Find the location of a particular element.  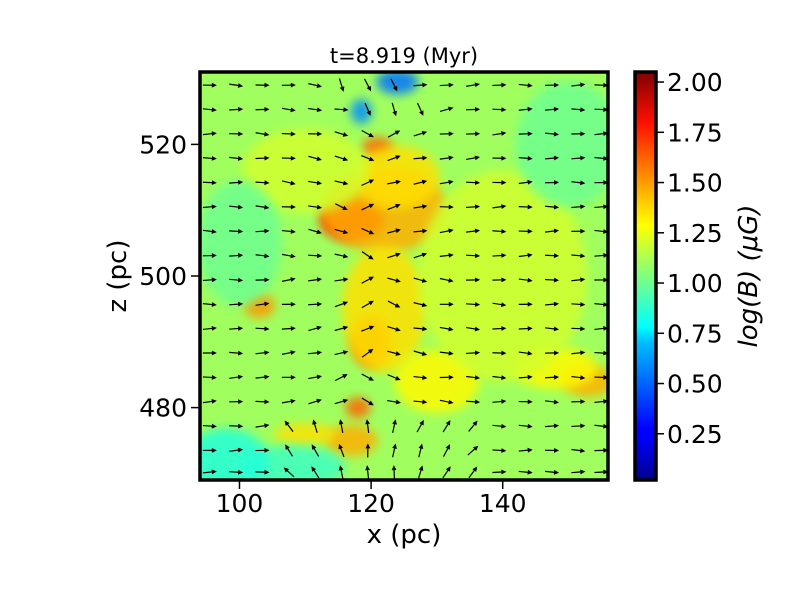

x-axis: 100 120 140 is located at coordinates (371, 499).